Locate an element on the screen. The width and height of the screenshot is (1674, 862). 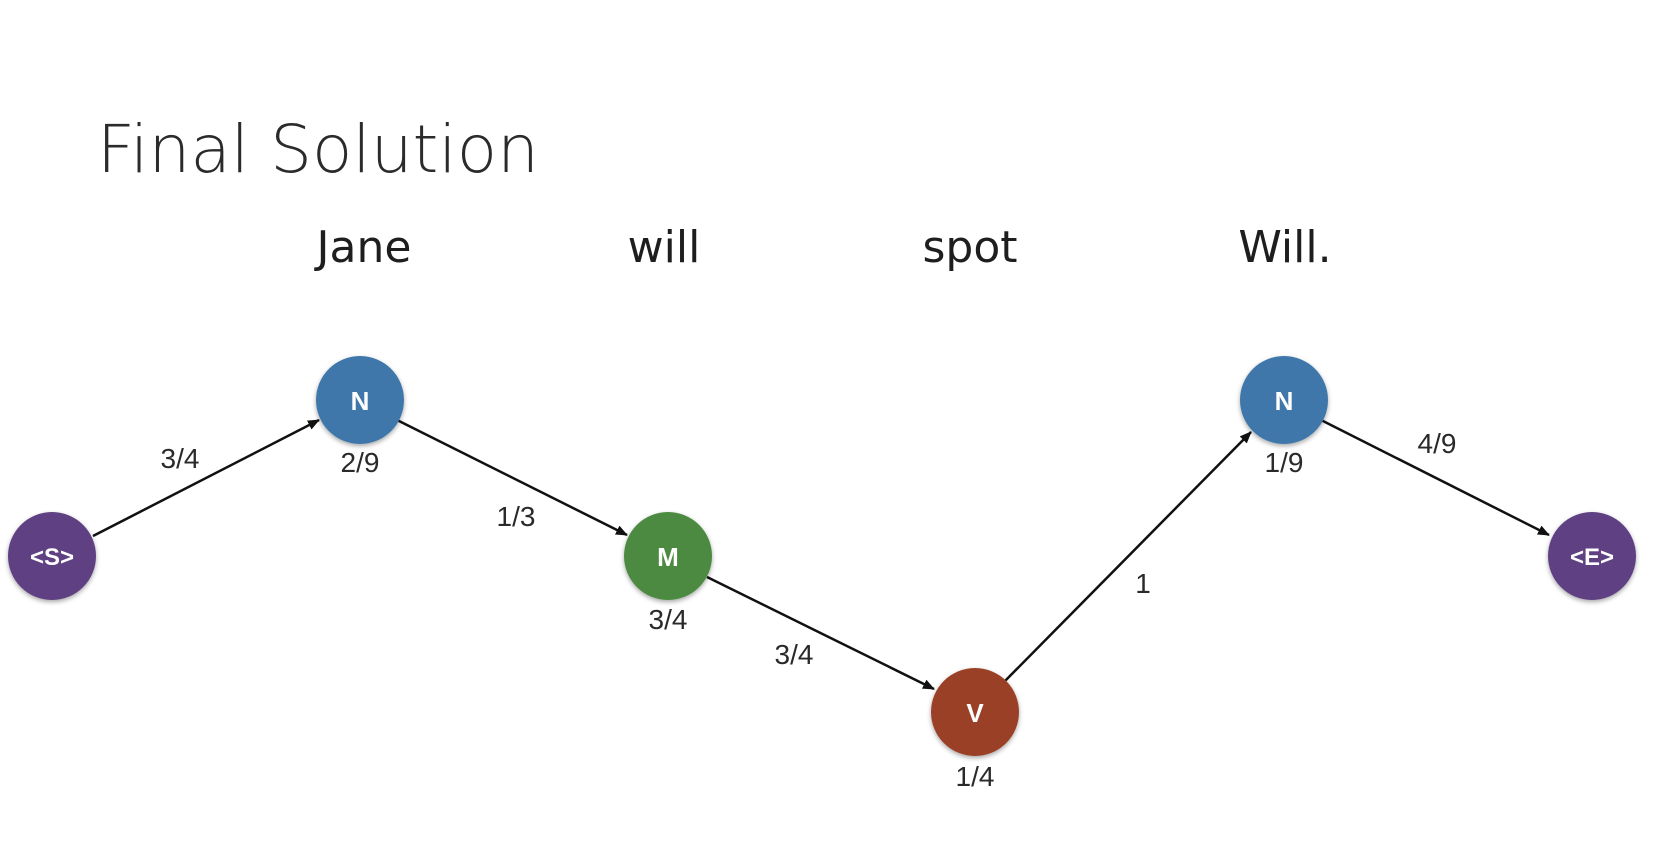
edge-m-to-v is located at coordinates (820, 633).